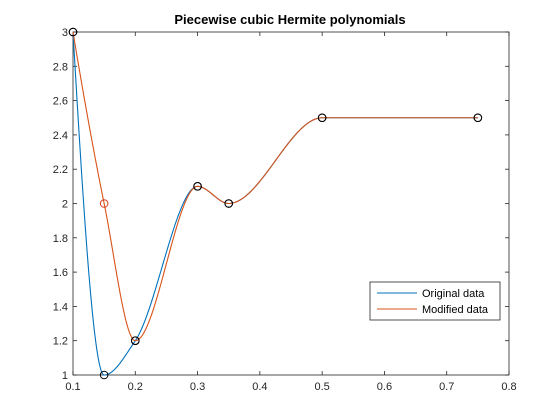 Image resolution: width=560 pixels, height=420 pixels. I want to click on chart-title: Piecewise cubic Hermite polynomials, so click(289, 19).